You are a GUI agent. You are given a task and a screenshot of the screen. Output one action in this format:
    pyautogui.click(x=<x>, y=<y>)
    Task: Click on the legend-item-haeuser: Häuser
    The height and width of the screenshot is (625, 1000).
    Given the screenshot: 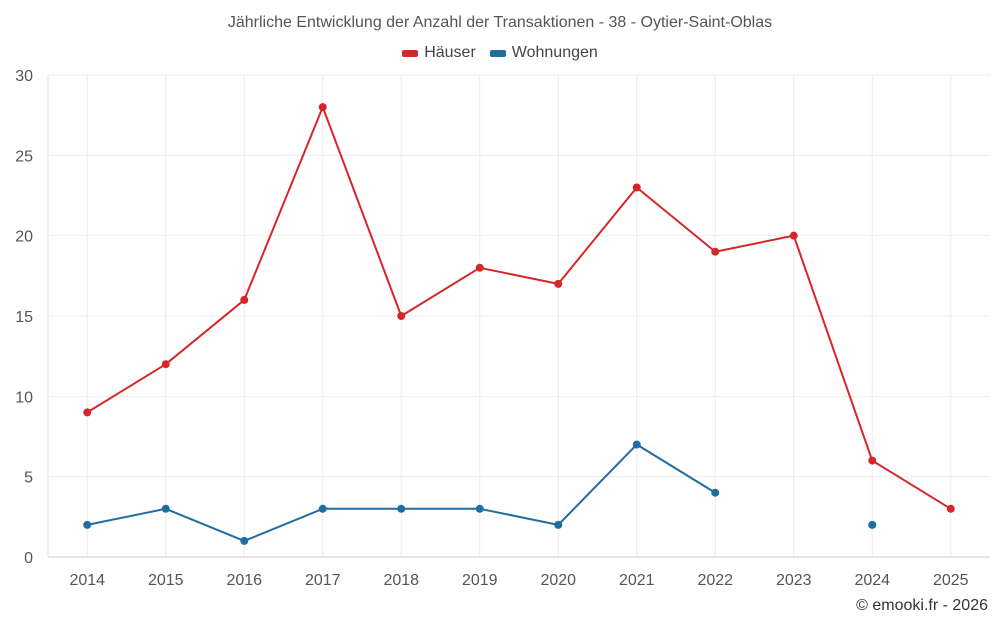 What is the action you would take?
    pyautogui.click(x=439, y=53)
    